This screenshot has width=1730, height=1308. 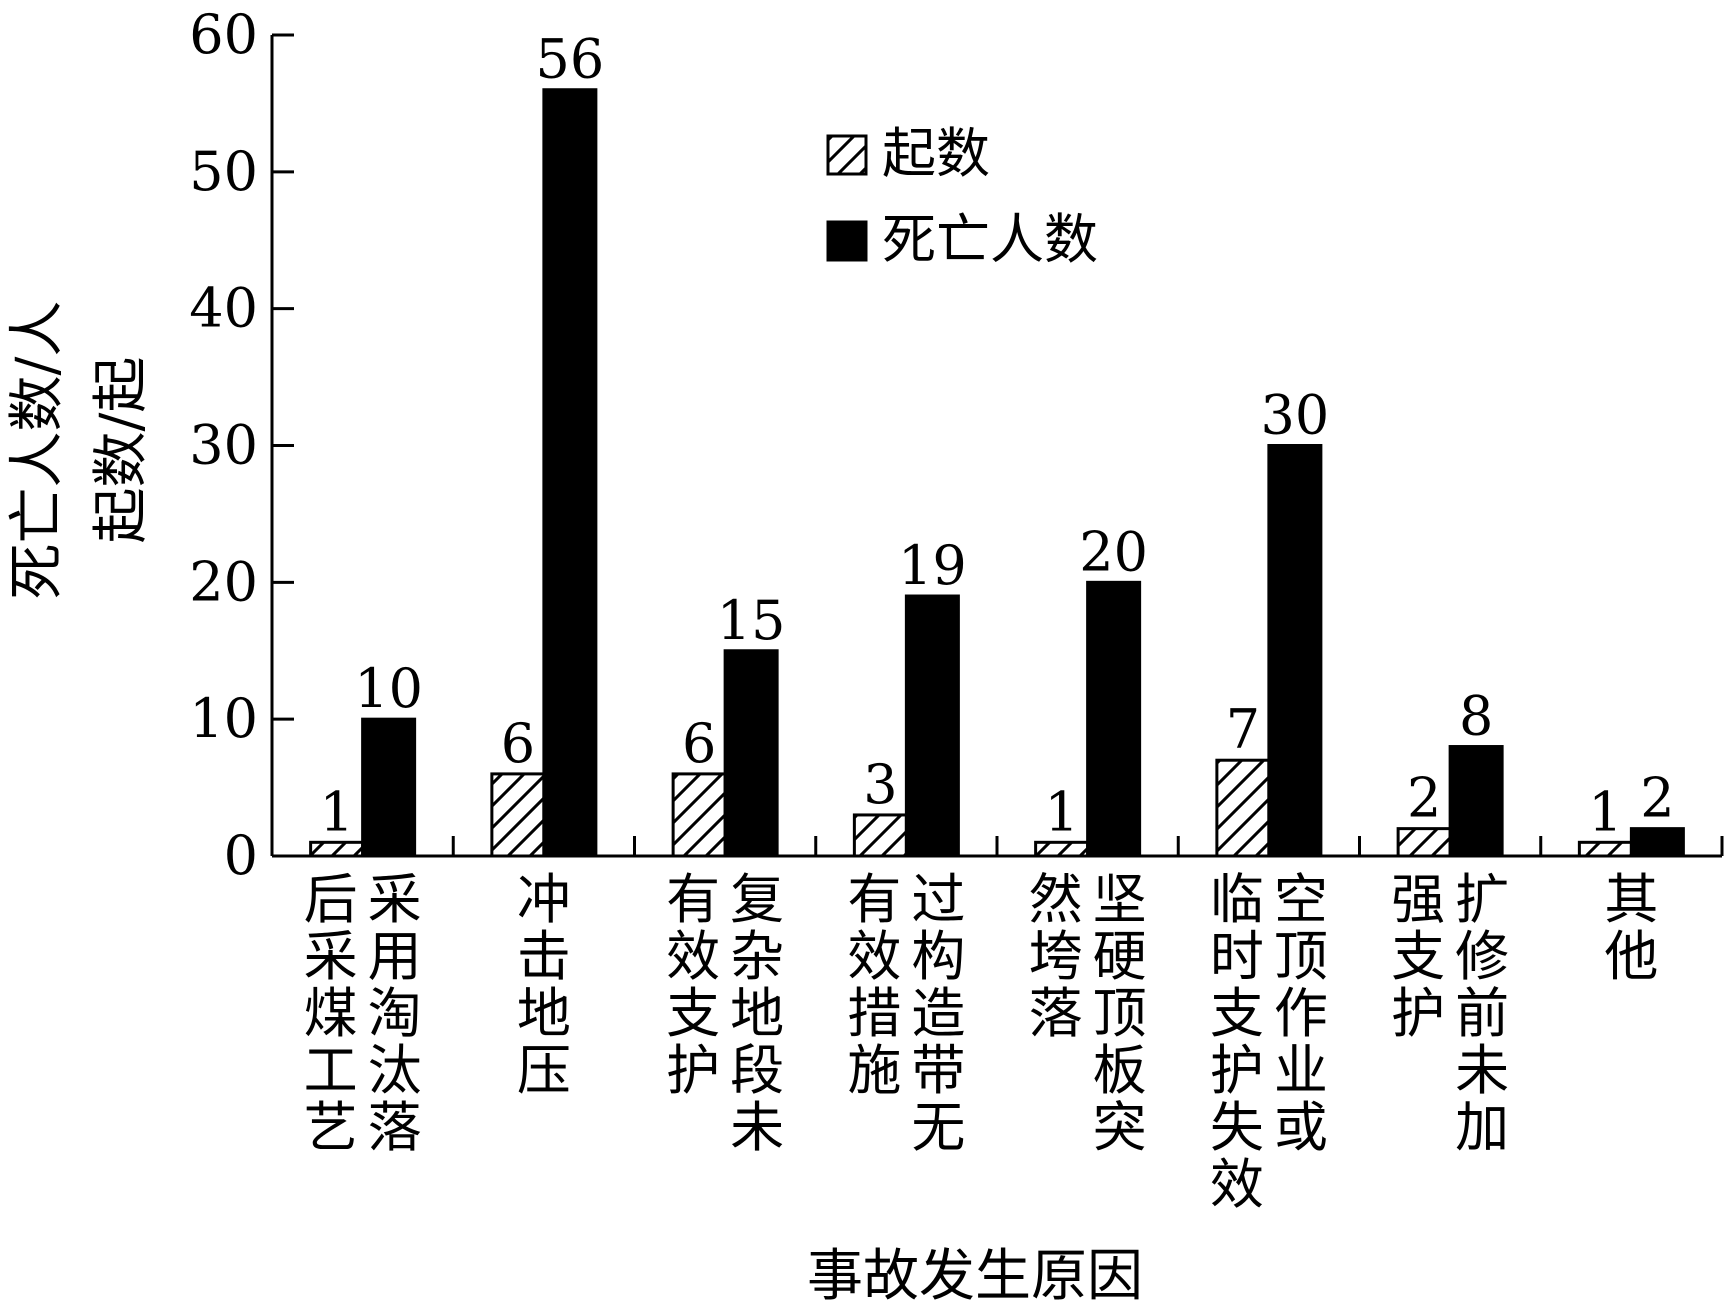 I want to click on category-label-column: 坚硬顶板突, so click(x=1120, y=1013).